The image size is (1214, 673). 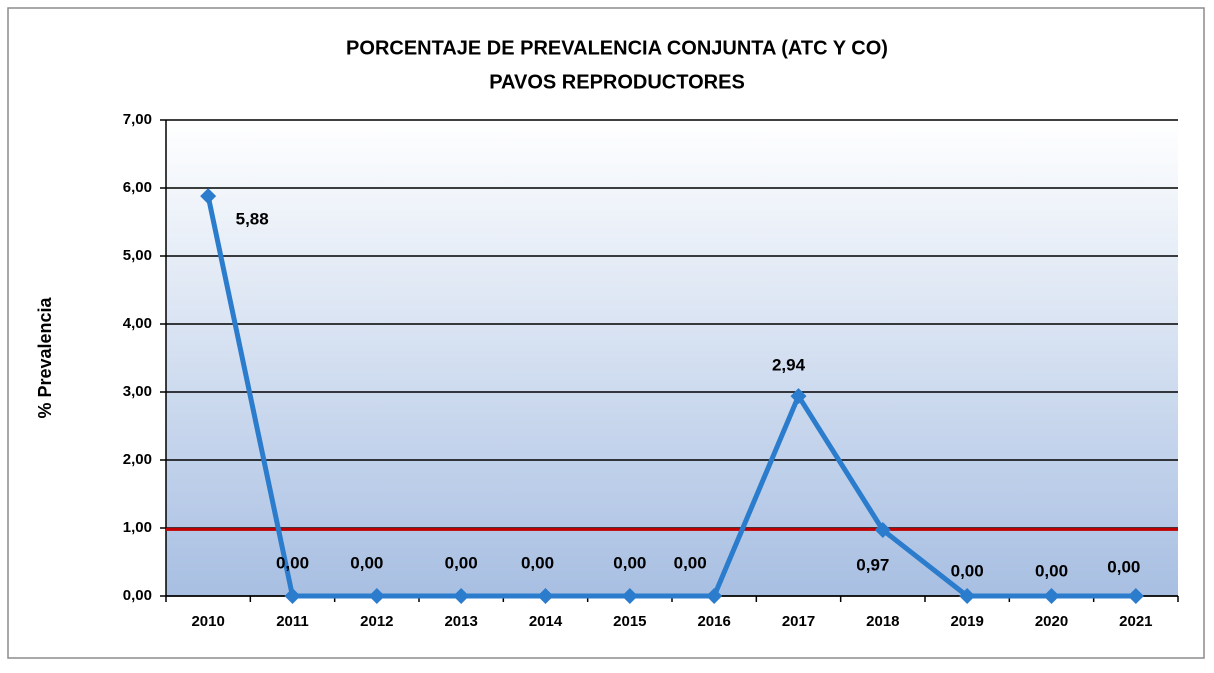 What do you see at coordinates (45, 357) in the screenshot?
I see `y-axis-label: % Prevalencia` at bounding box center [45, 357].